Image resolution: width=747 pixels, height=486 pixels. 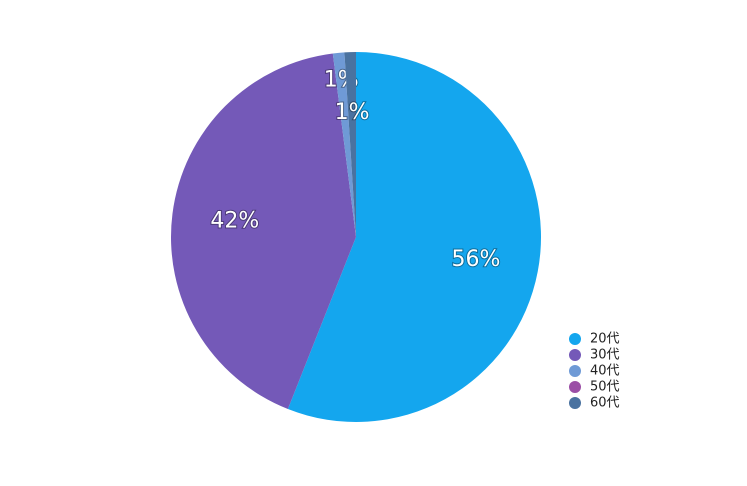 What do you see at coordinates (605, 371) in the screenshot?
I see `legend-label: 40代` at bounding box center [605, 371].